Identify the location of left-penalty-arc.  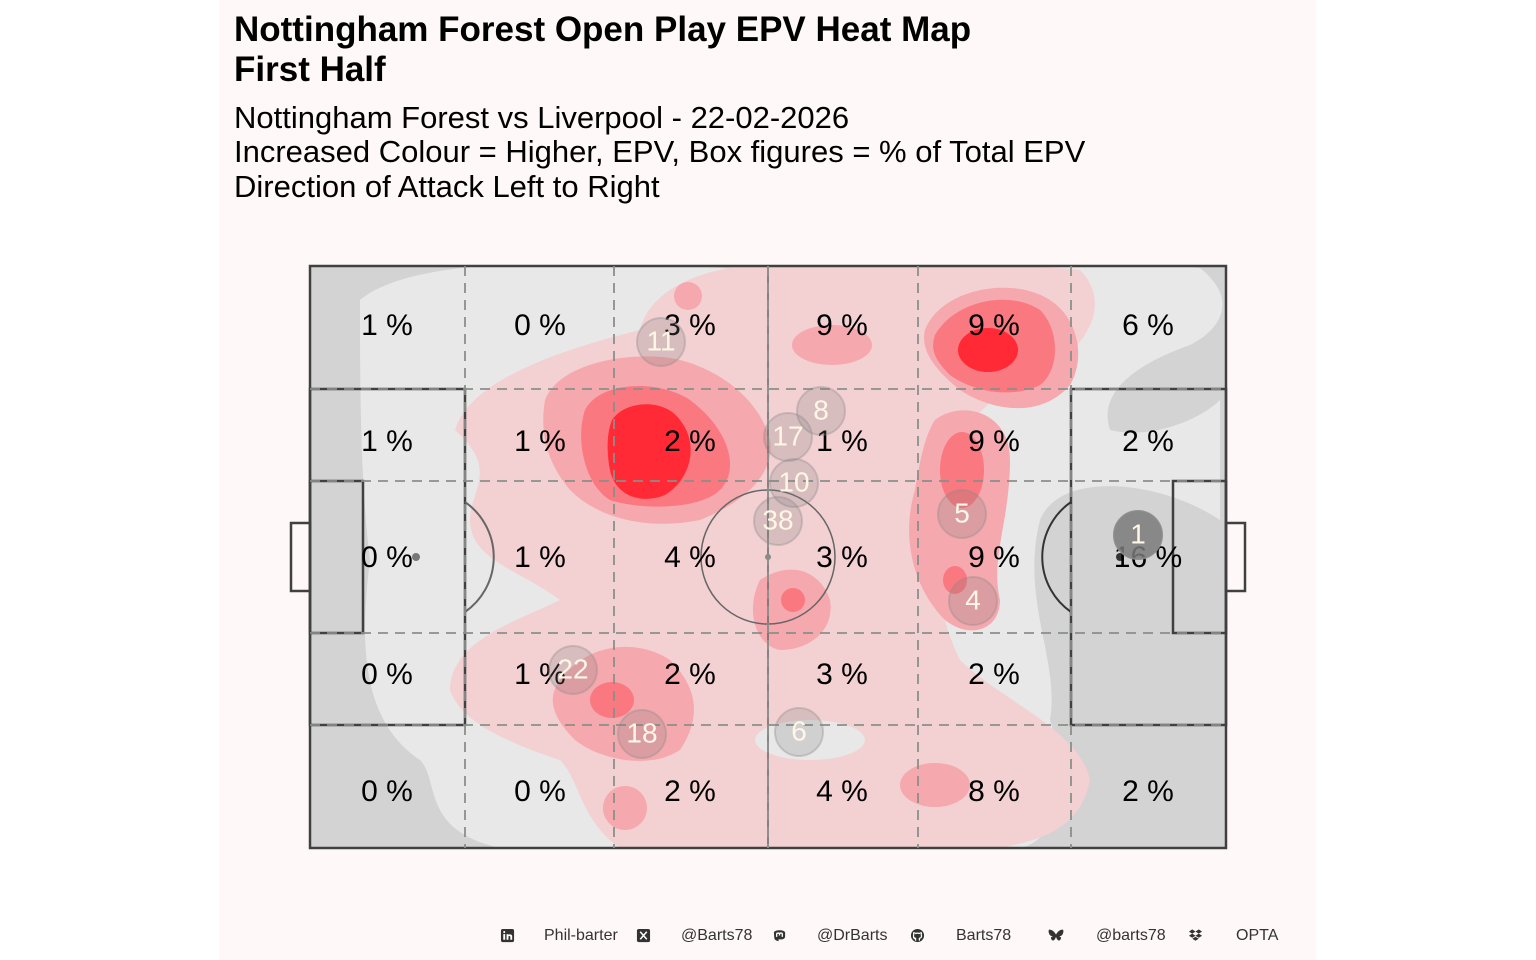
(479, 557).